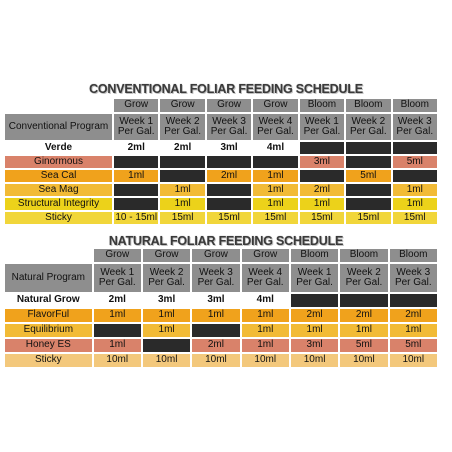 This screenshot has height=452, width=452. I want to click on product-row: Equilibrium 1ml 1ml 1ml 1ml 1ml, so click(221, 330).